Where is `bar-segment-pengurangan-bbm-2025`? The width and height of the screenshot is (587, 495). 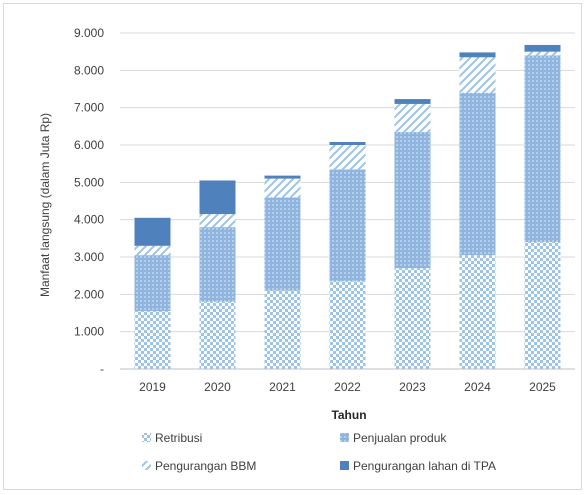
bar-segment-pengurangan-bbm-2025 is located at coordinates (542, 53).